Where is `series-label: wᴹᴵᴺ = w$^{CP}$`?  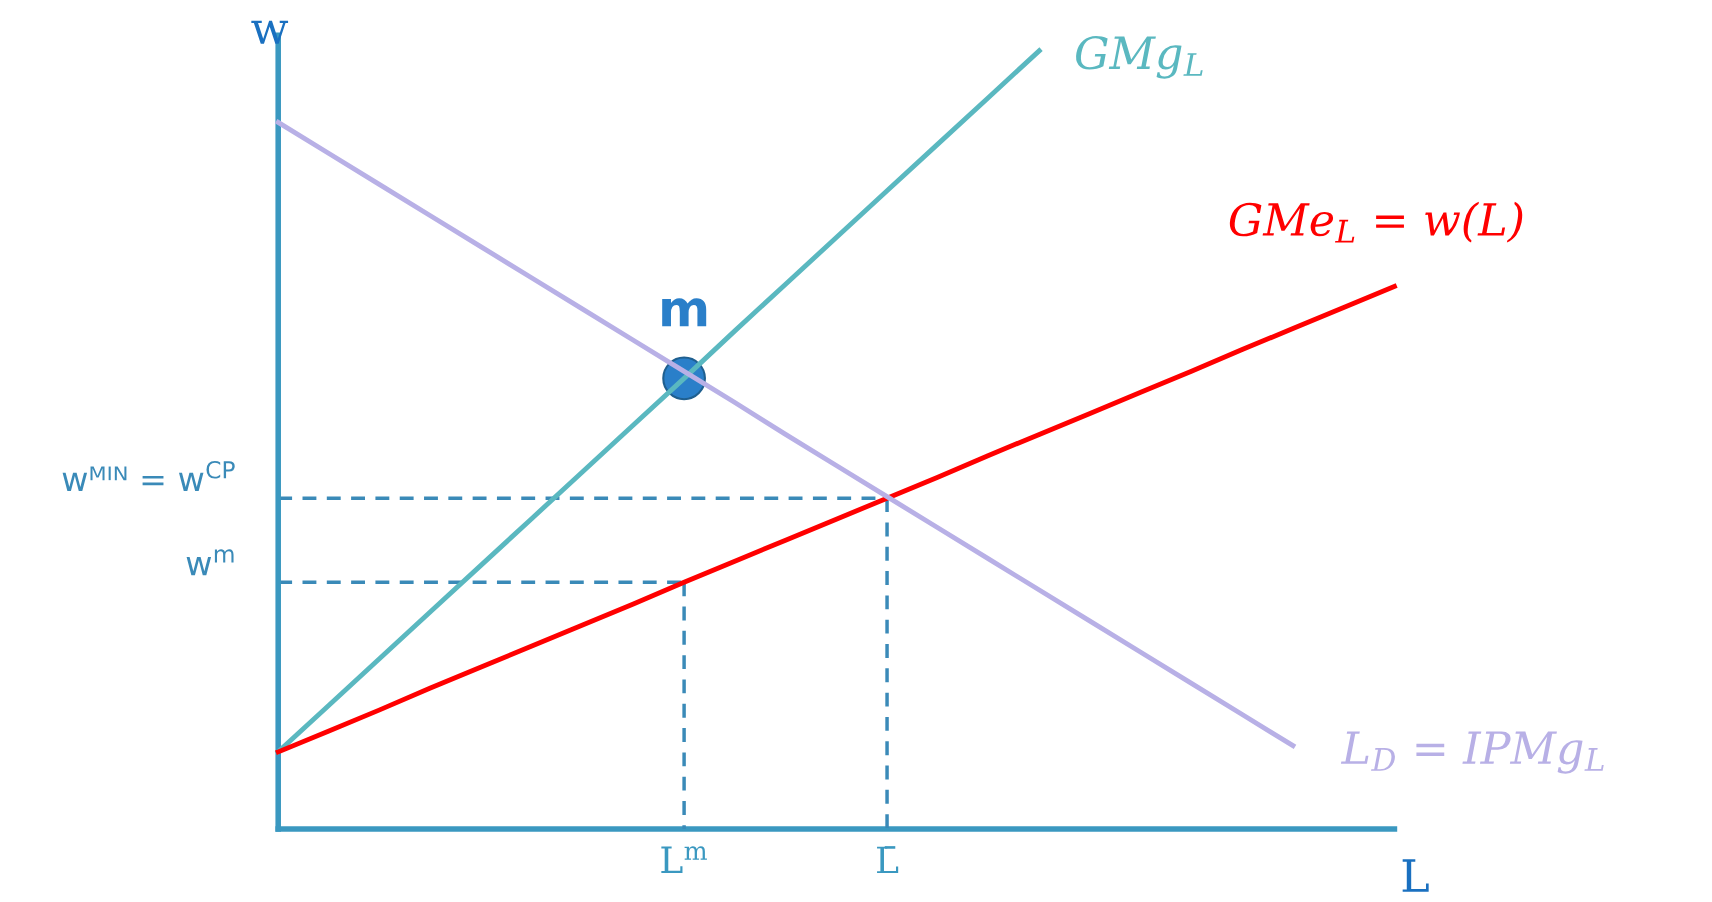 series-label: wᴹᴵᴺ = w$^{CP}$ is located at coordinates (148, 476).